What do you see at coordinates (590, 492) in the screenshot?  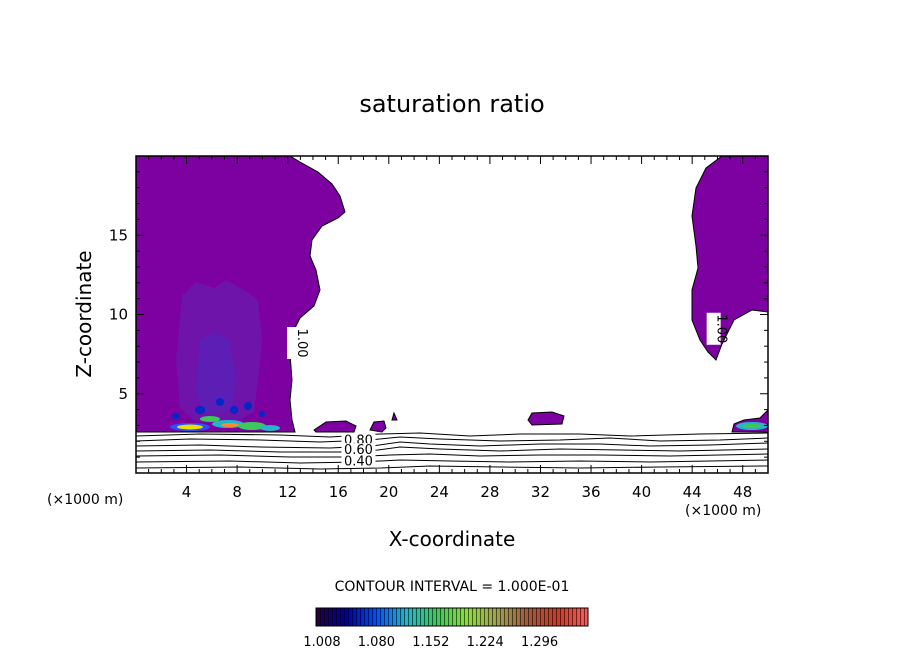 I see `x-tick-label: 36` at bounding box center [590, 492].